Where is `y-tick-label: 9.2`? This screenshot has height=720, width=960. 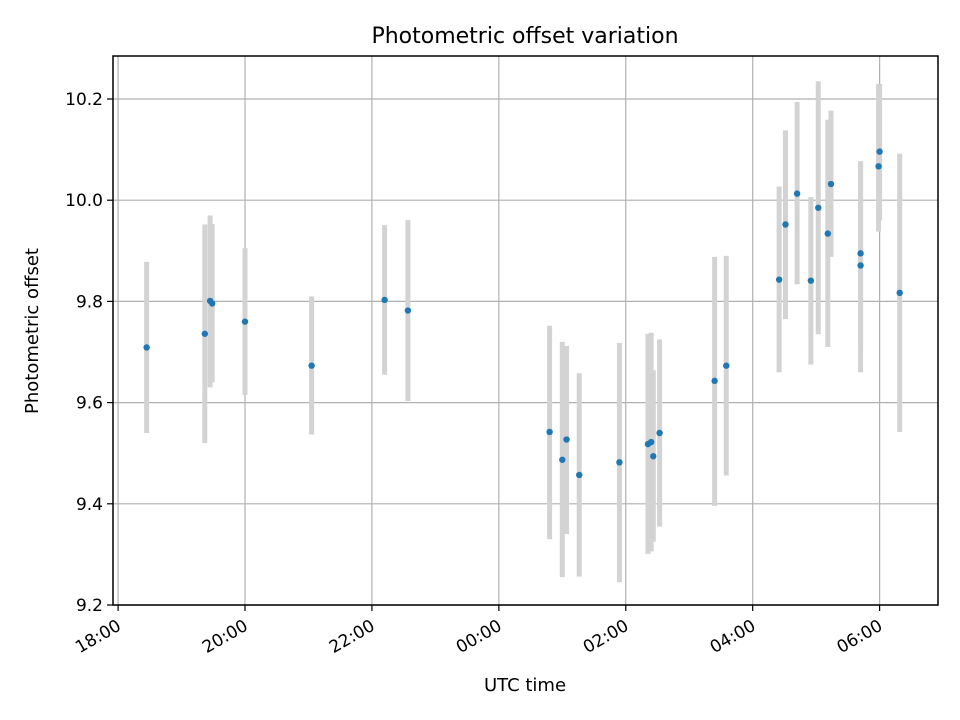
y-tick-label: 9.2 is located at coordinates (89, 606).